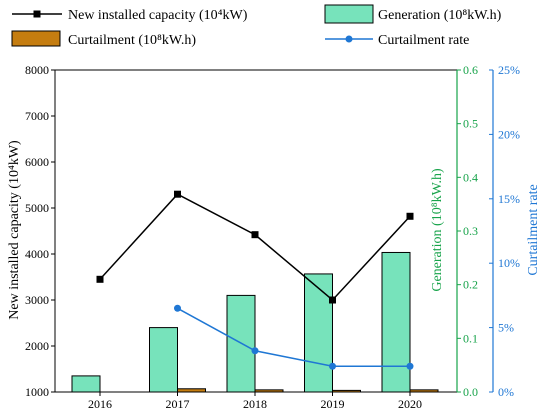  I want to click on generation-tick-label: 0.1, so click(470, 338).